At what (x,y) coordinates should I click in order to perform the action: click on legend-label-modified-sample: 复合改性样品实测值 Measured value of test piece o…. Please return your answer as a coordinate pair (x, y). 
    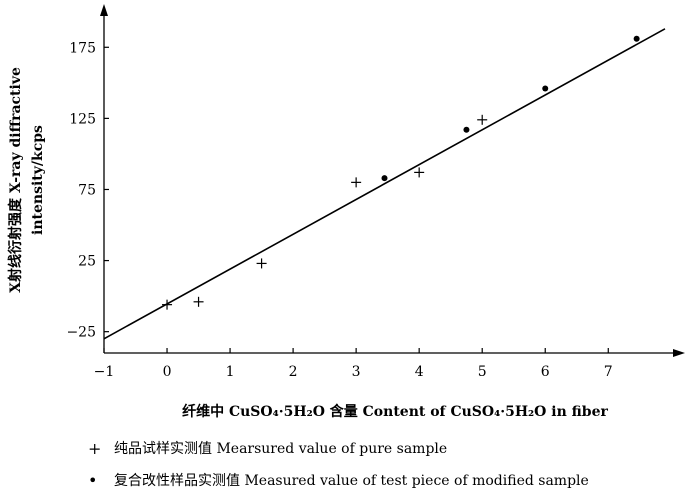
    Looking at the image, I should click on (351, 481).